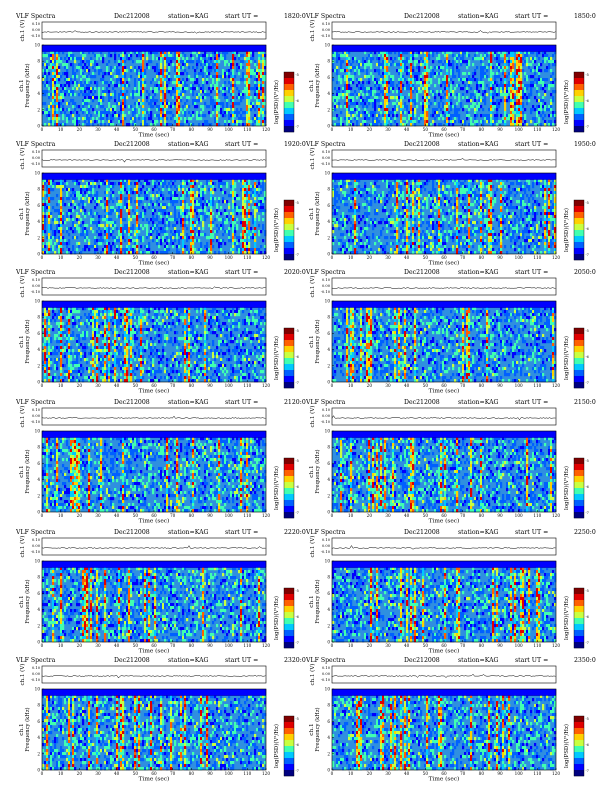 The image size is (612, 792). What do you see at coordinates (38, 479) in the screenshot?
I see `y-tick-label: 4` at bounding box center [38, 479].